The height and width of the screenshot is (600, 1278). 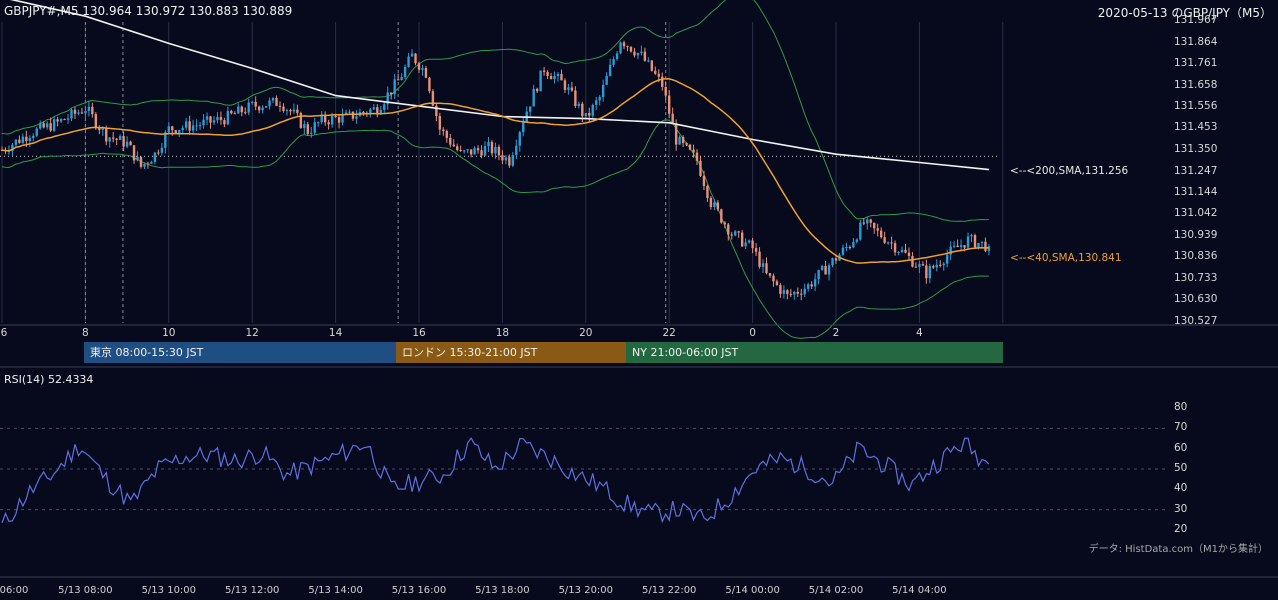 What do you see at coordinates (1196, 321) in the screenshot?
I see `price-tick-label: 130.527` at bounding box center [1196, 321].